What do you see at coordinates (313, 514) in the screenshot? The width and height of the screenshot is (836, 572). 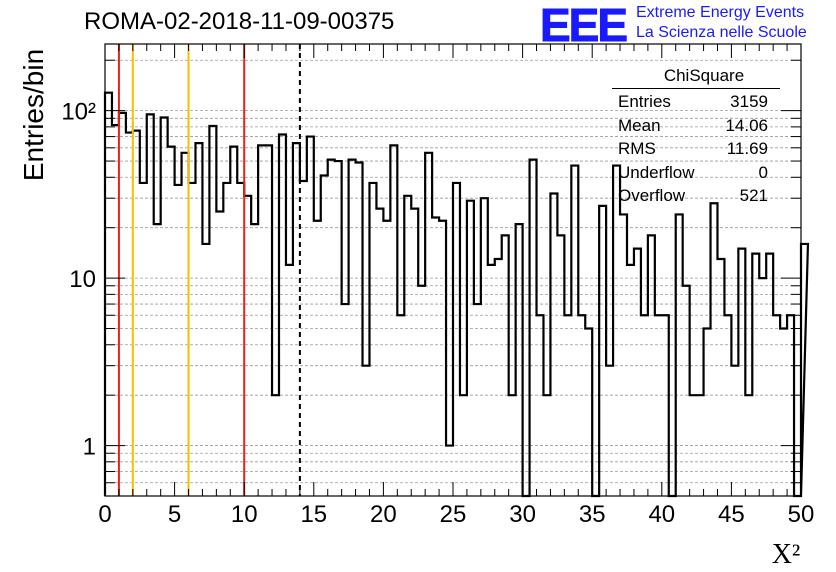 I see `x-tick-label: 15` at bounding box center [313, 514].